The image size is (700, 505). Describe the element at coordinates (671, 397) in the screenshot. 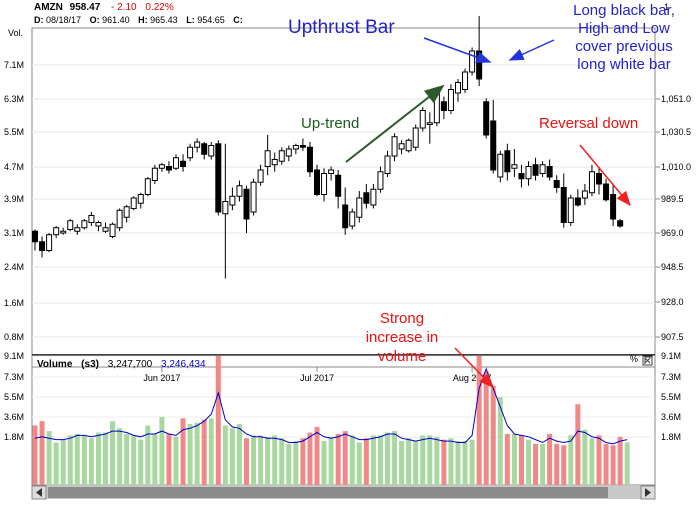

I see `volume-tick-right: 5.5M` at that location.